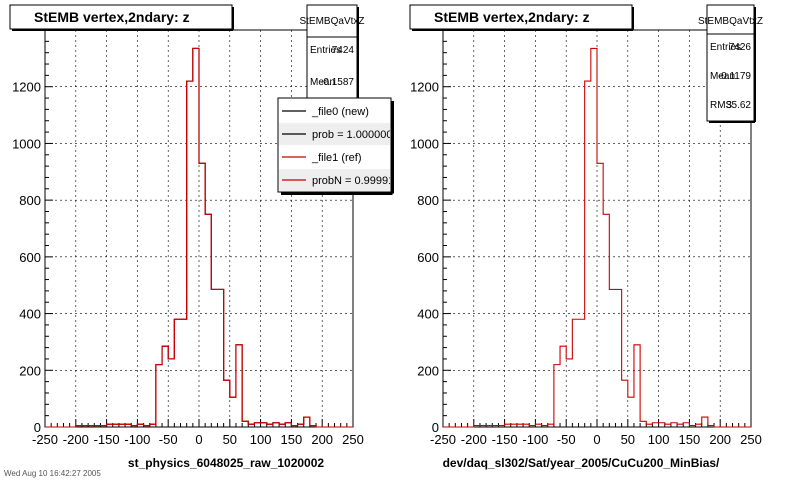  I want to click on stats-value: 7426, so click(740, 47).